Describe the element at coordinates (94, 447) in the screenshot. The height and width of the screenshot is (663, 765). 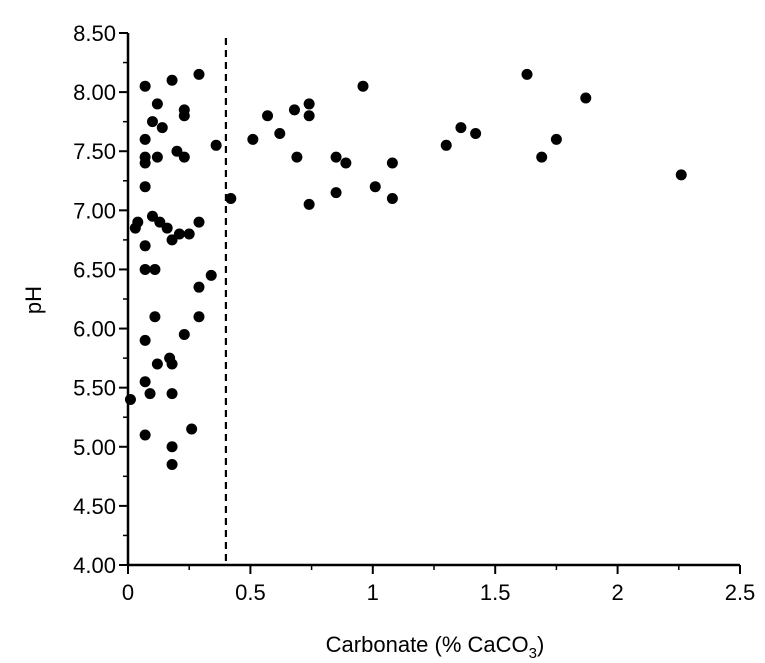
I see `y-tick-label: 5.00` at that location.